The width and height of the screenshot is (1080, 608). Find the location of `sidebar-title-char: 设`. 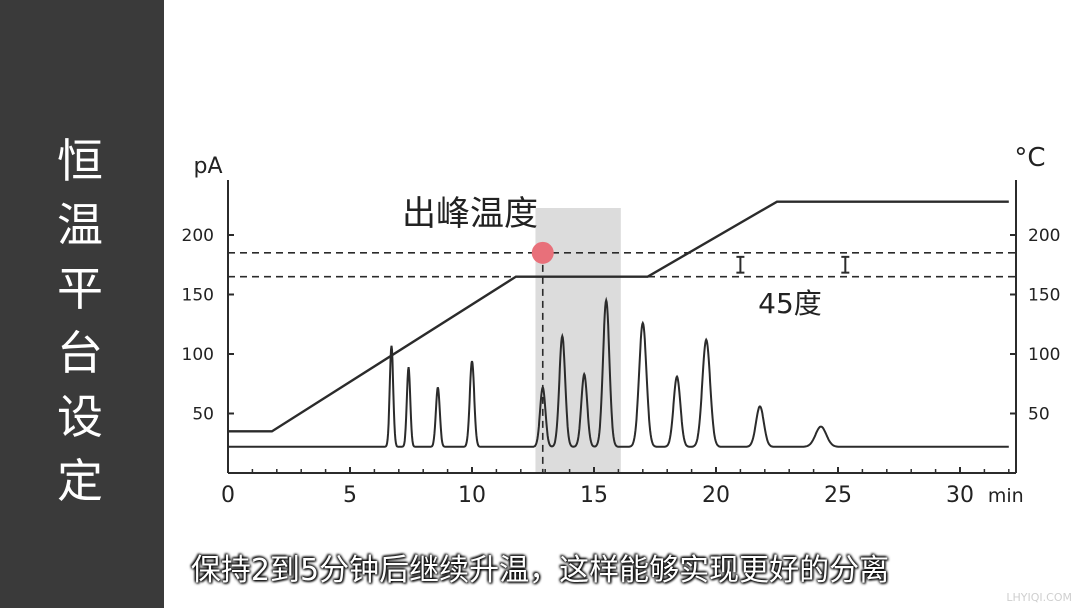

sidebar-title-char: 设 is located at coordinates (80, 417).